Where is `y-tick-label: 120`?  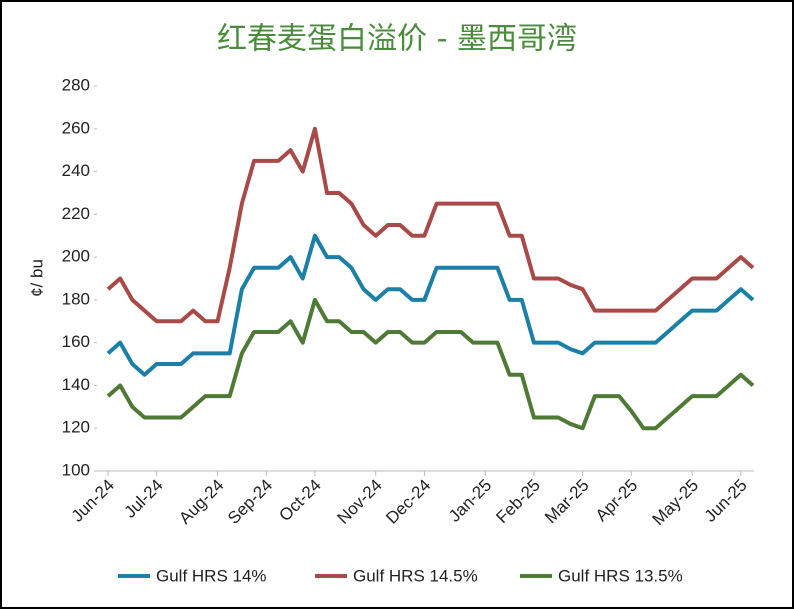
y-tick-label: 120 is located at coordinates (76, 427).